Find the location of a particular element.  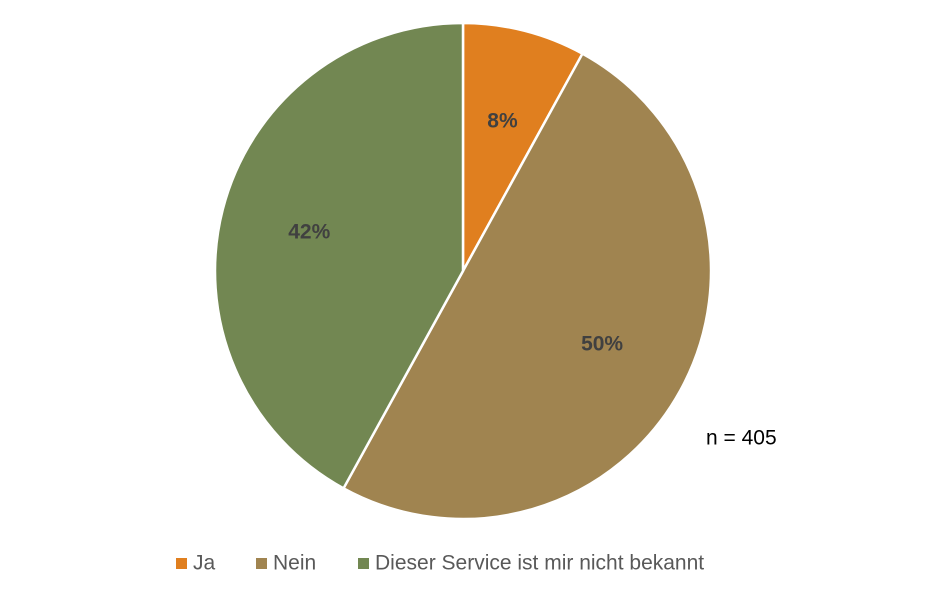

legend-label: Dieser Service ist mir nicht bekannt is located at coordinates (539, 563).